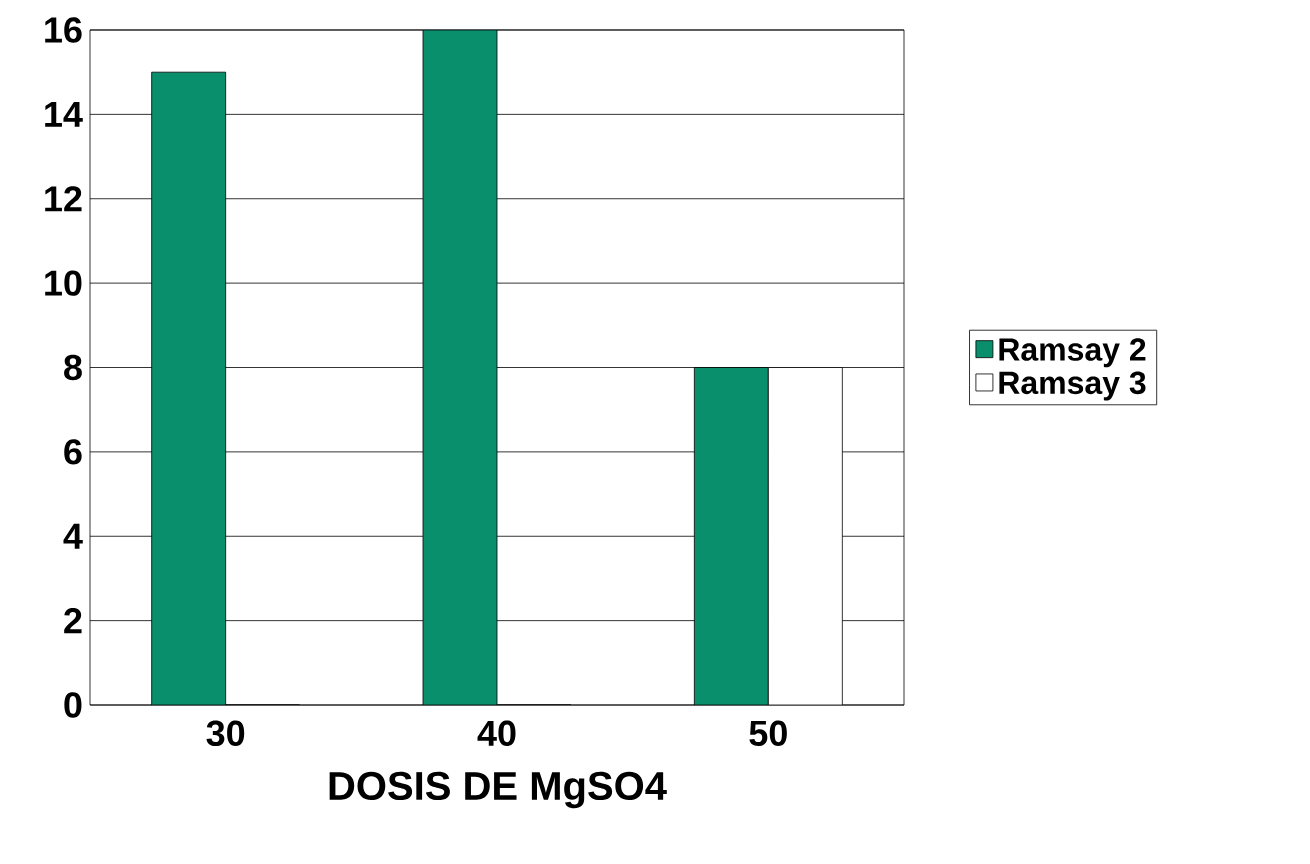 The image size is (1310, 864). I want to click on y-tick-label: 16, so click(63, 30).